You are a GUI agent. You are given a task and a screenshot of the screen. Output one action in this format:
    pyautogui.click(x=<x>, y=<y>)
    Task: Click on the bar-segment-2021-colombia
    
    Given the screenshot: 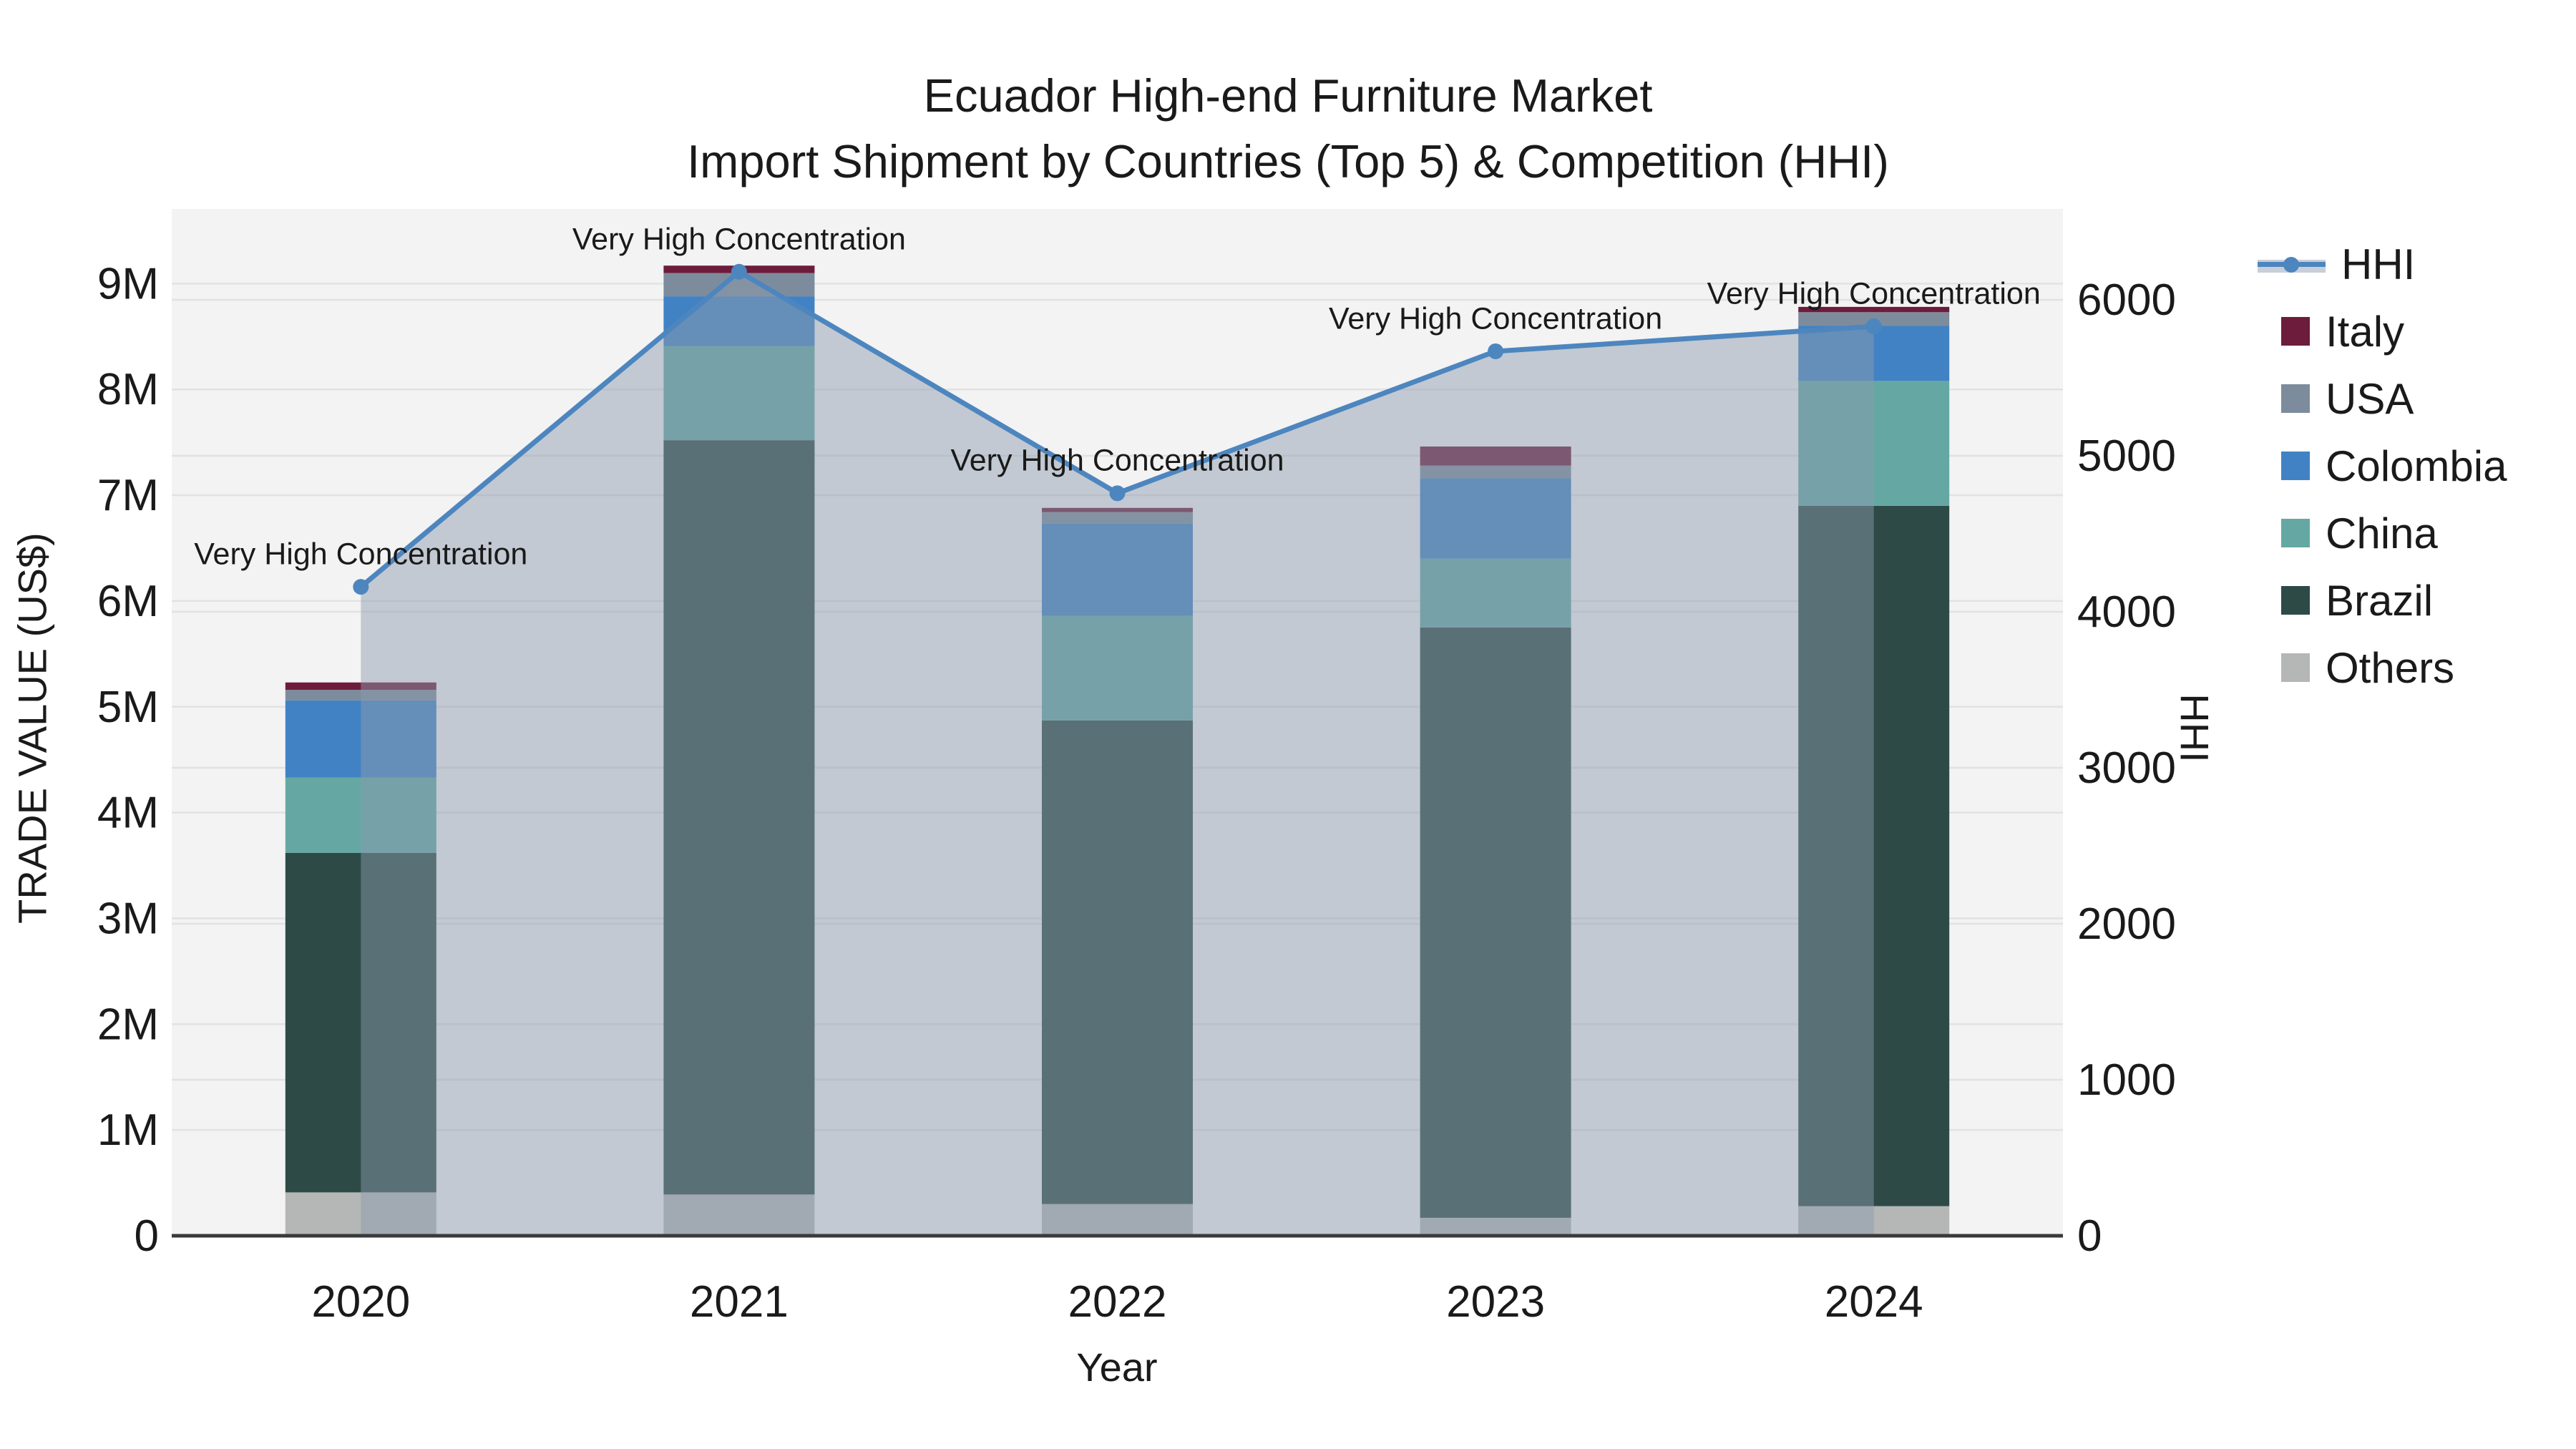 What is the action you would take?
    pyautogui.click(x=739, y=321)
    